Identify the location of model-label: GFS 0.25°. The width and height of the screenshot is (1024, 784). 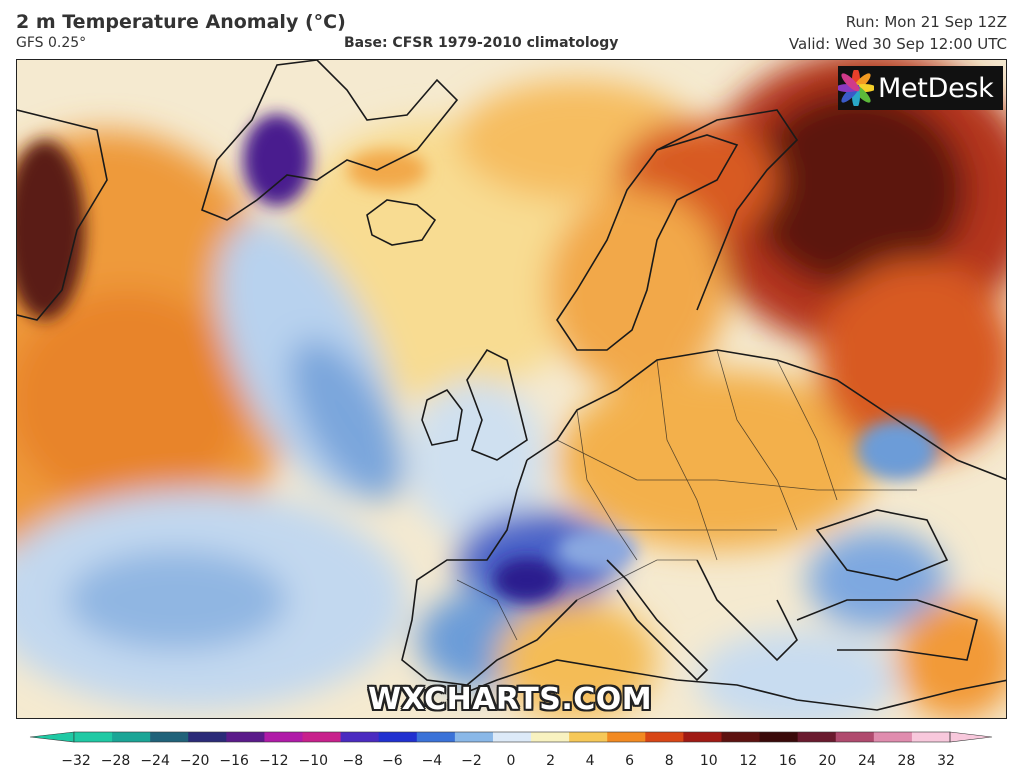
(51, 43).